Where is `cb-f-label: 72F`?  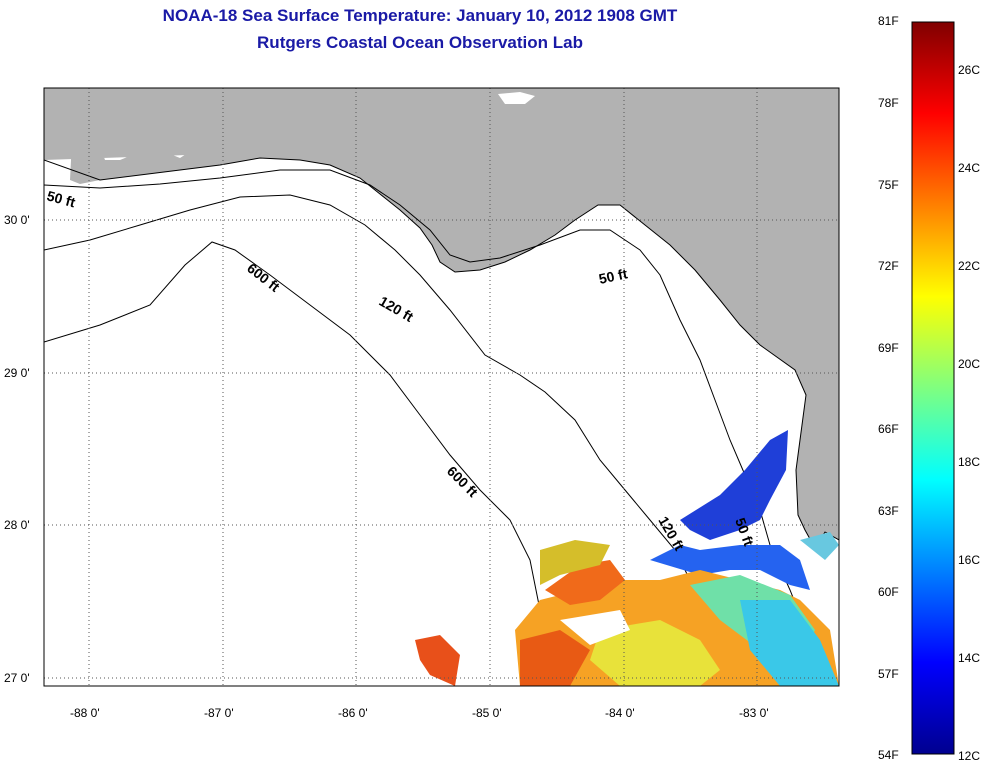
cb-f-label: 72F is located at coordinates (888, 266).